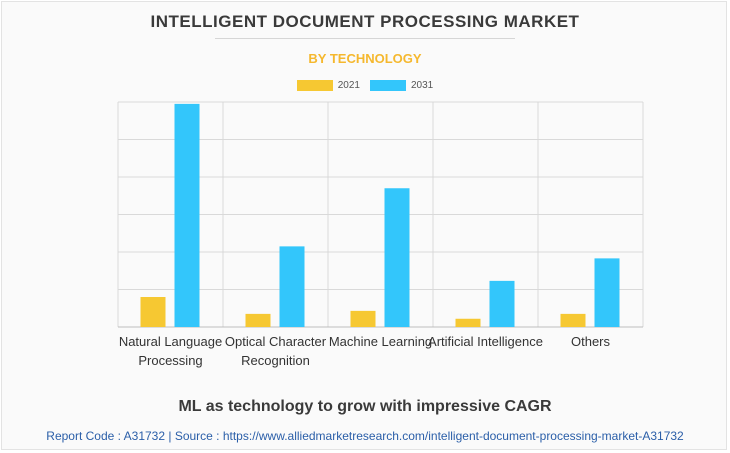  I want to click on legend-item-2031: 2031, so click(401, 85).